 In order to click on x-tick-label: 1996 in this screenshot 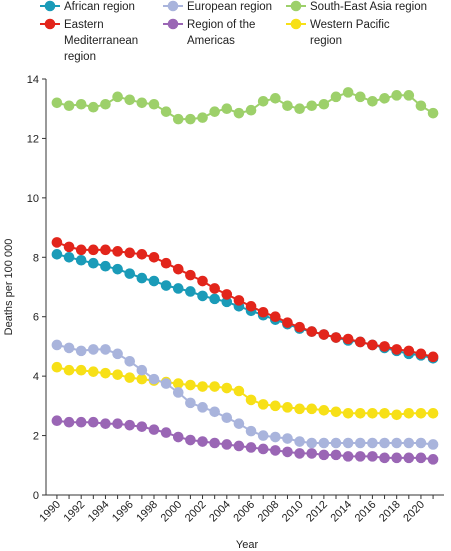, I will do `click(123, 512)`.